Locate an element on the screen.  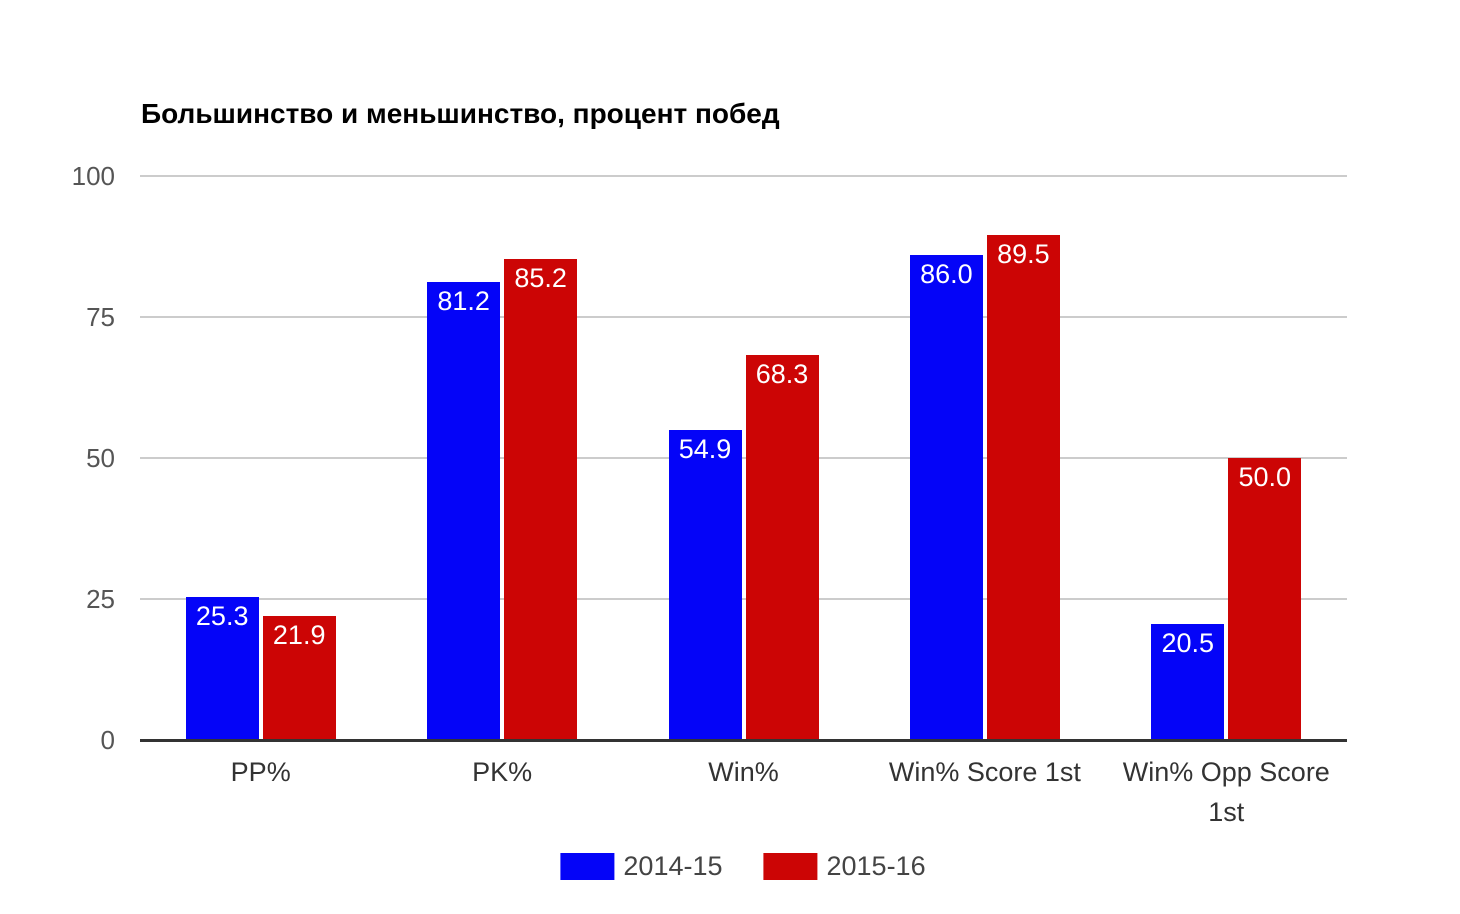
x-axis-label: Win% Opp Score 1st is located at coordinates (1226, 792).